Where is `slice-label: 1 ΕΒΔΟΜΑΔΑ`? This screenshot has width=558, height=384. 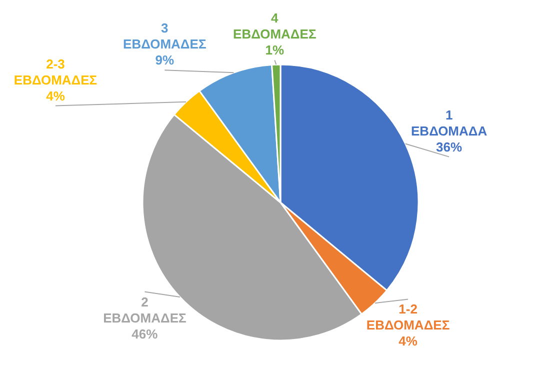
slice-label: 1 ΕΒΔΟΜΑΔΑ is located at coordinates (449, 122).